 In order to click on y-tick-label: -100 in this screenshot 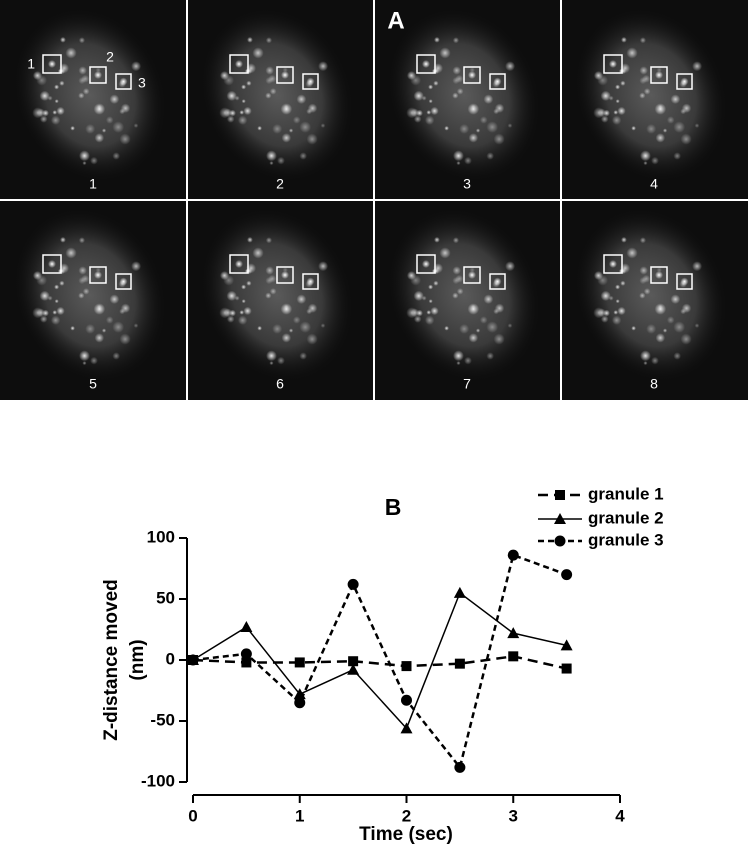, I will do `click(158, 780)`.